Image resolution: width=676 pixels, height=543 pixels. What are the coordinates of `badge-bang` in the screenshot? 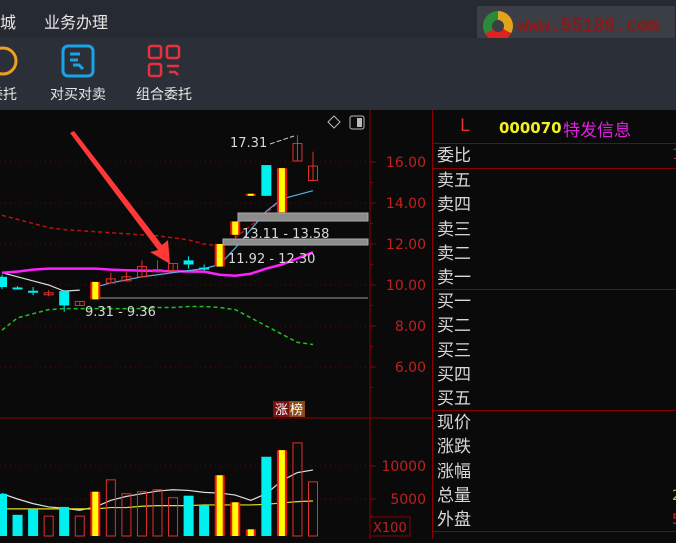 It's located at (297, 409).